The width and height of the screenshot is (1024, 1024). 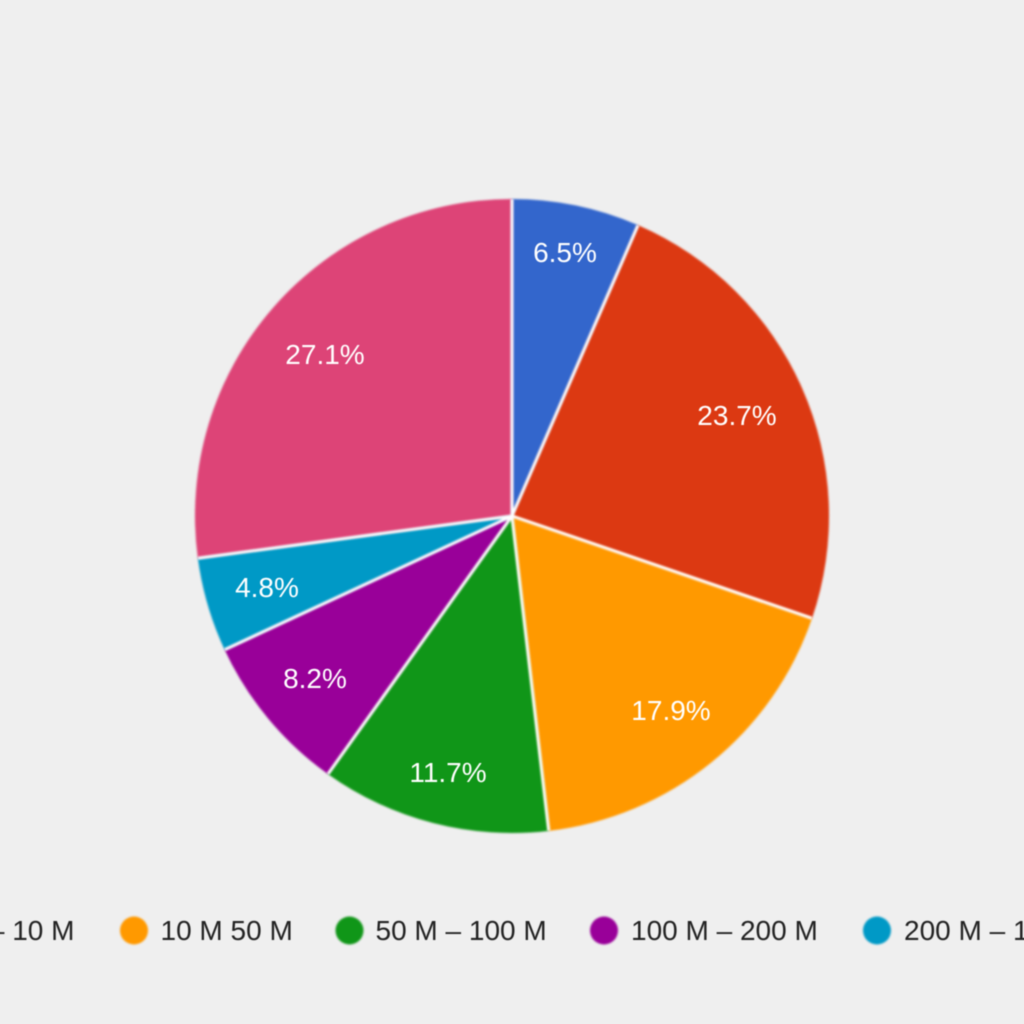 What do you see at coordinates (461, 930) in the screenshot?
I see `svg-text: 50 M – 100 M` at bounding box center [461, 930].